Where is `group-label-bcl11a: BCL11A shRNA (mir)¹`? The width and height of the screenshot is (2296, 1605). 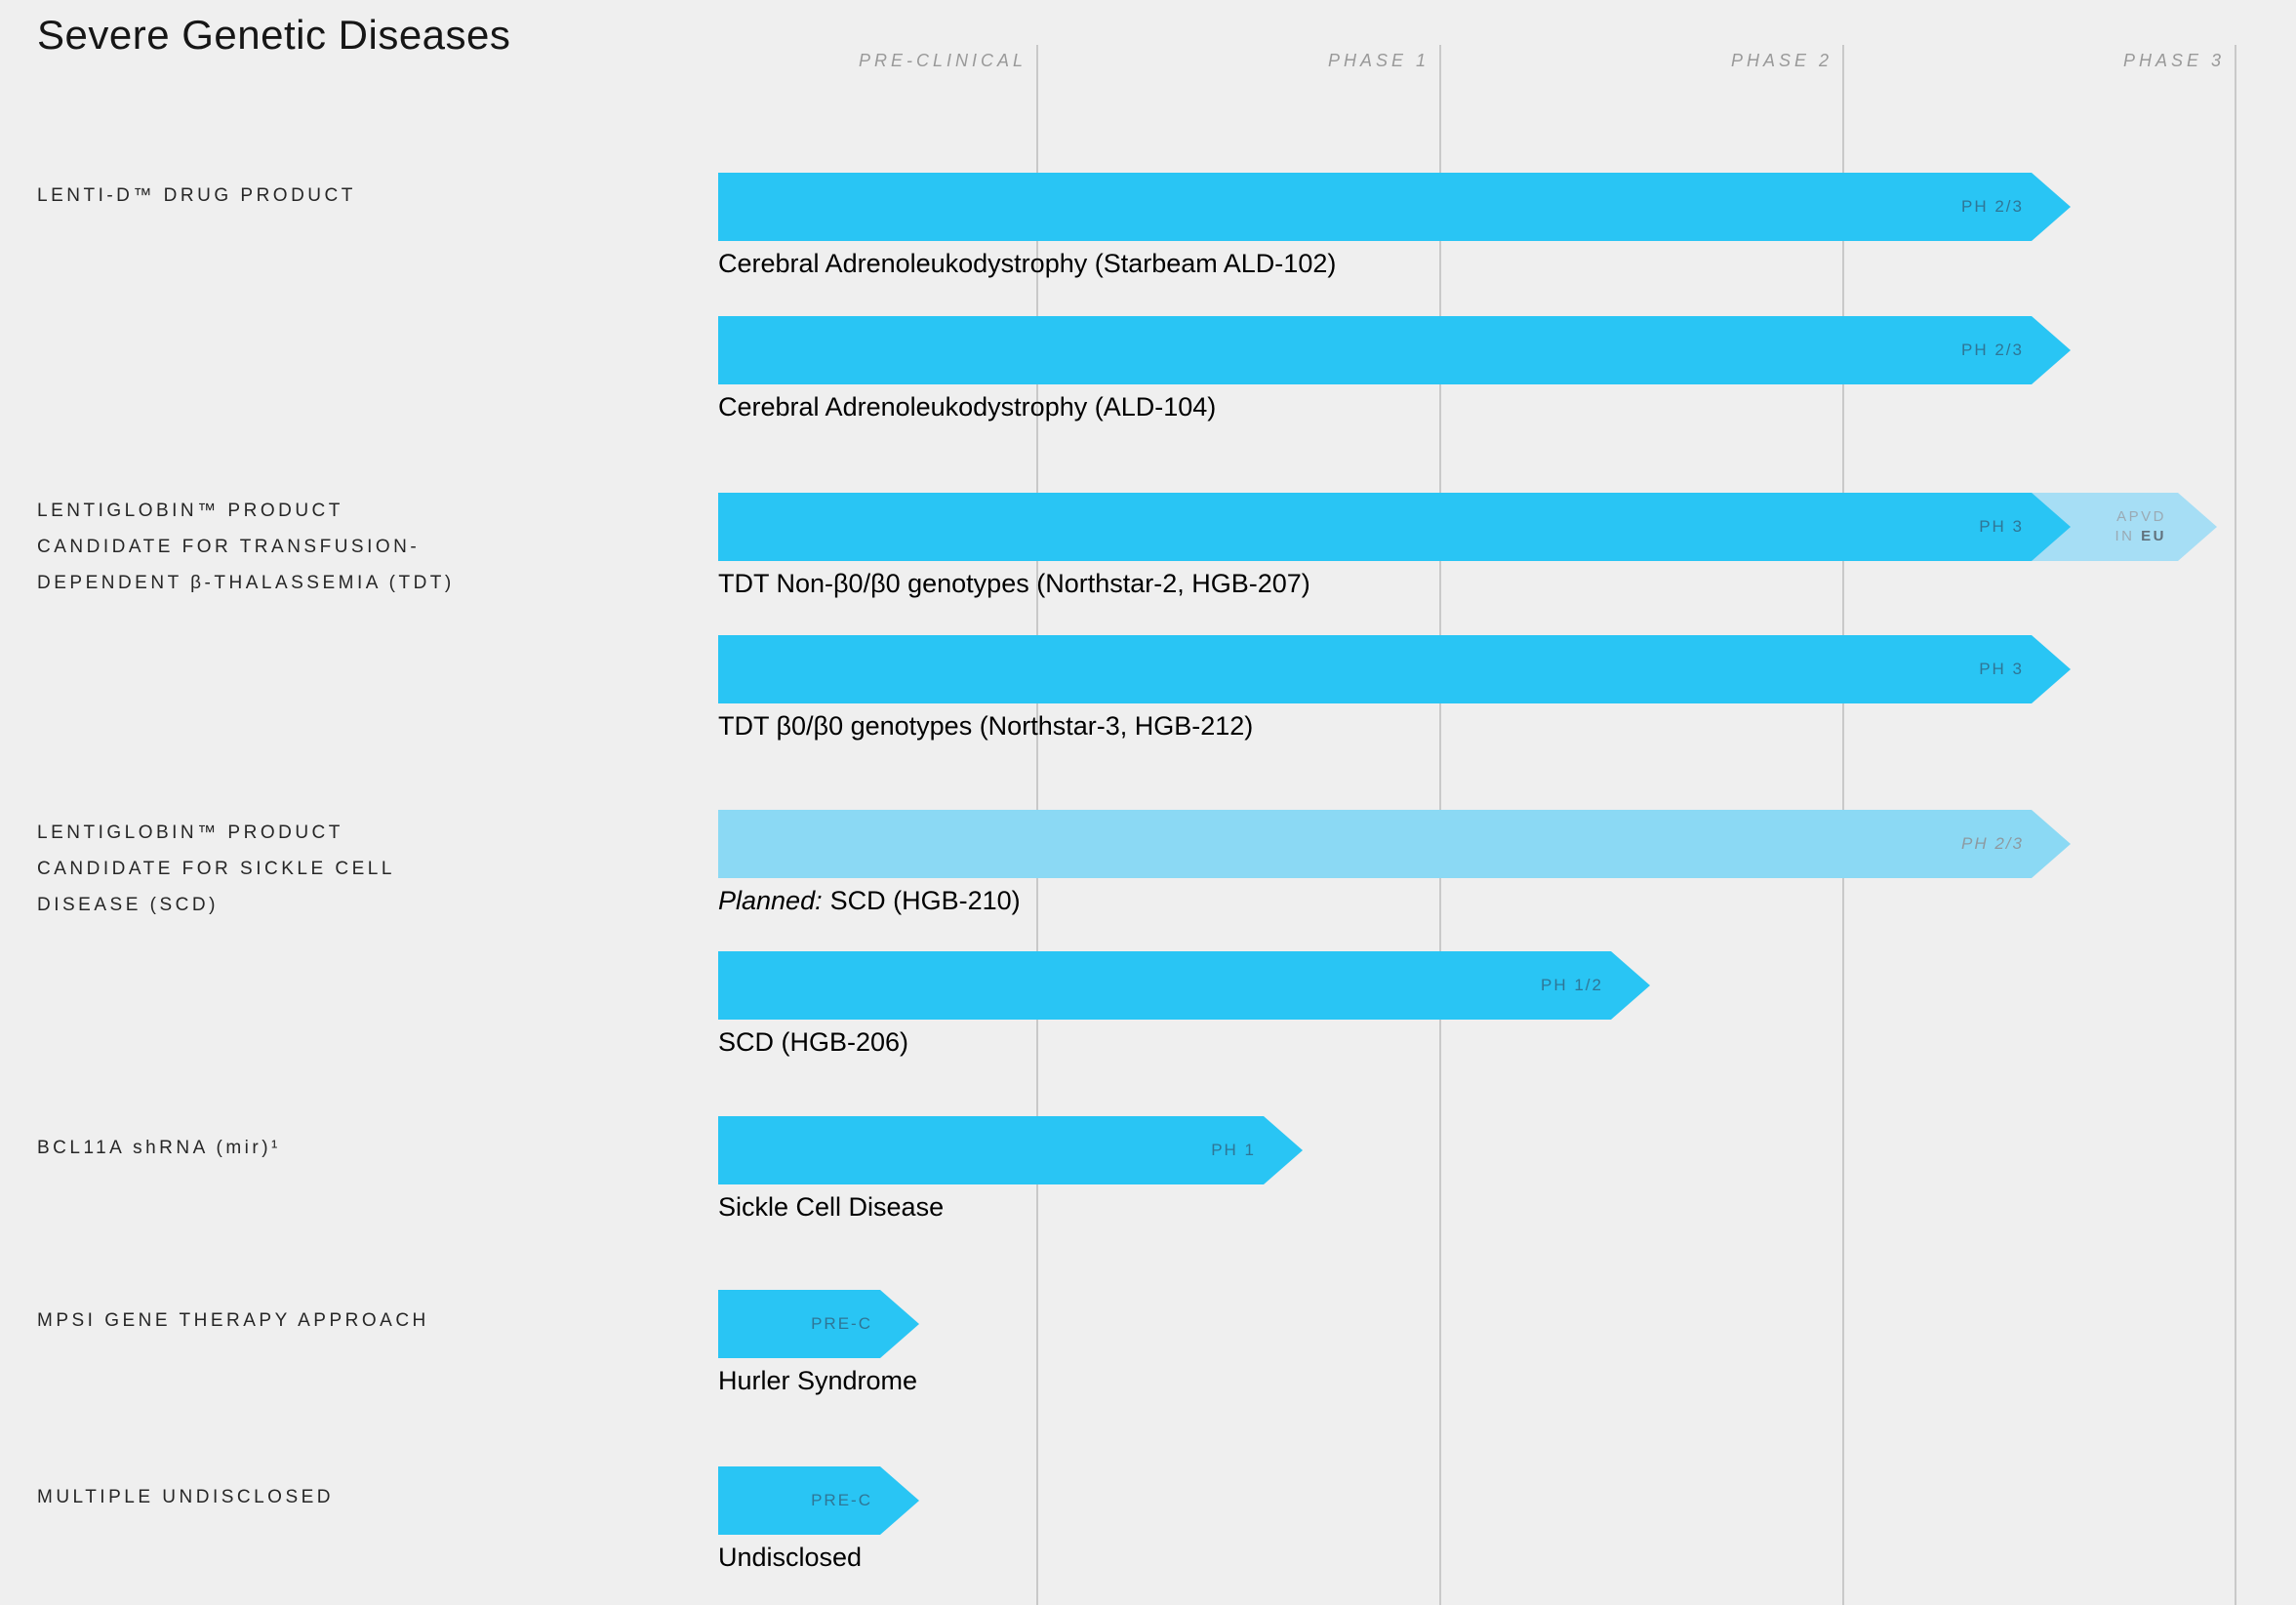
group-label-bcl11a: BCL11A shRNA (mir)¹ is located at coordinates (159, 1148).